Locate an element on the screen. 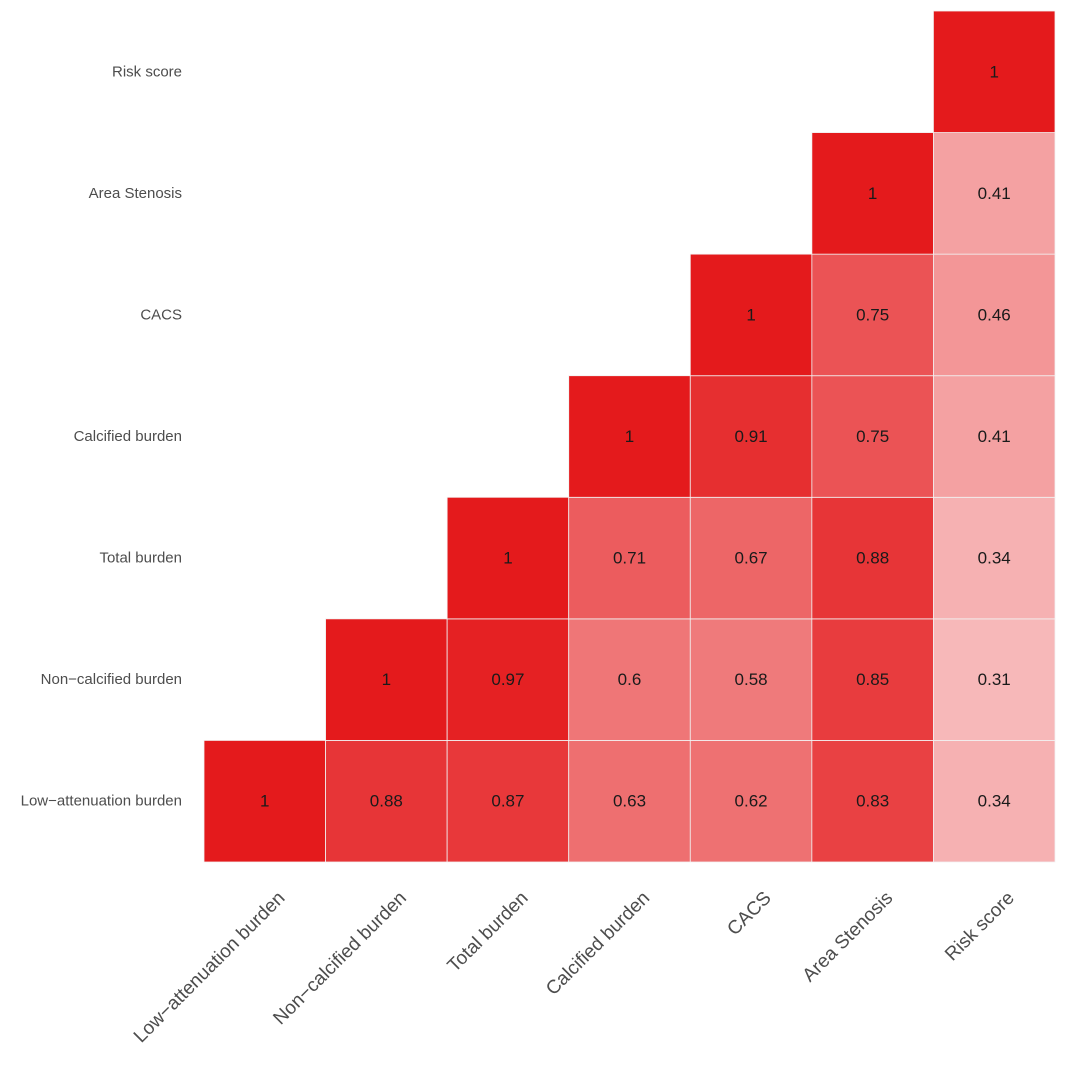 Image resolution: width=1068 pixels, height=1069 pixels. x-tick-label-cacs: CACS is located at coordinates (749, 914).